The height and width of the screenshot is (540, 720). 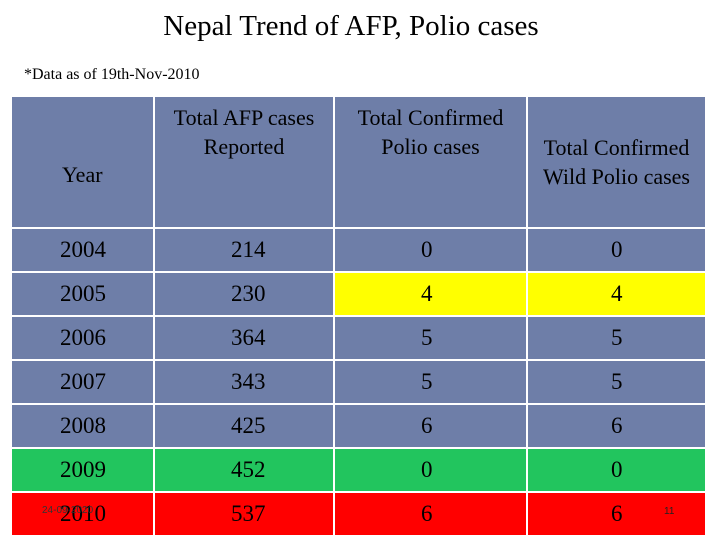 I want to click on cell-year: 2010, so click(x=82, y=514).